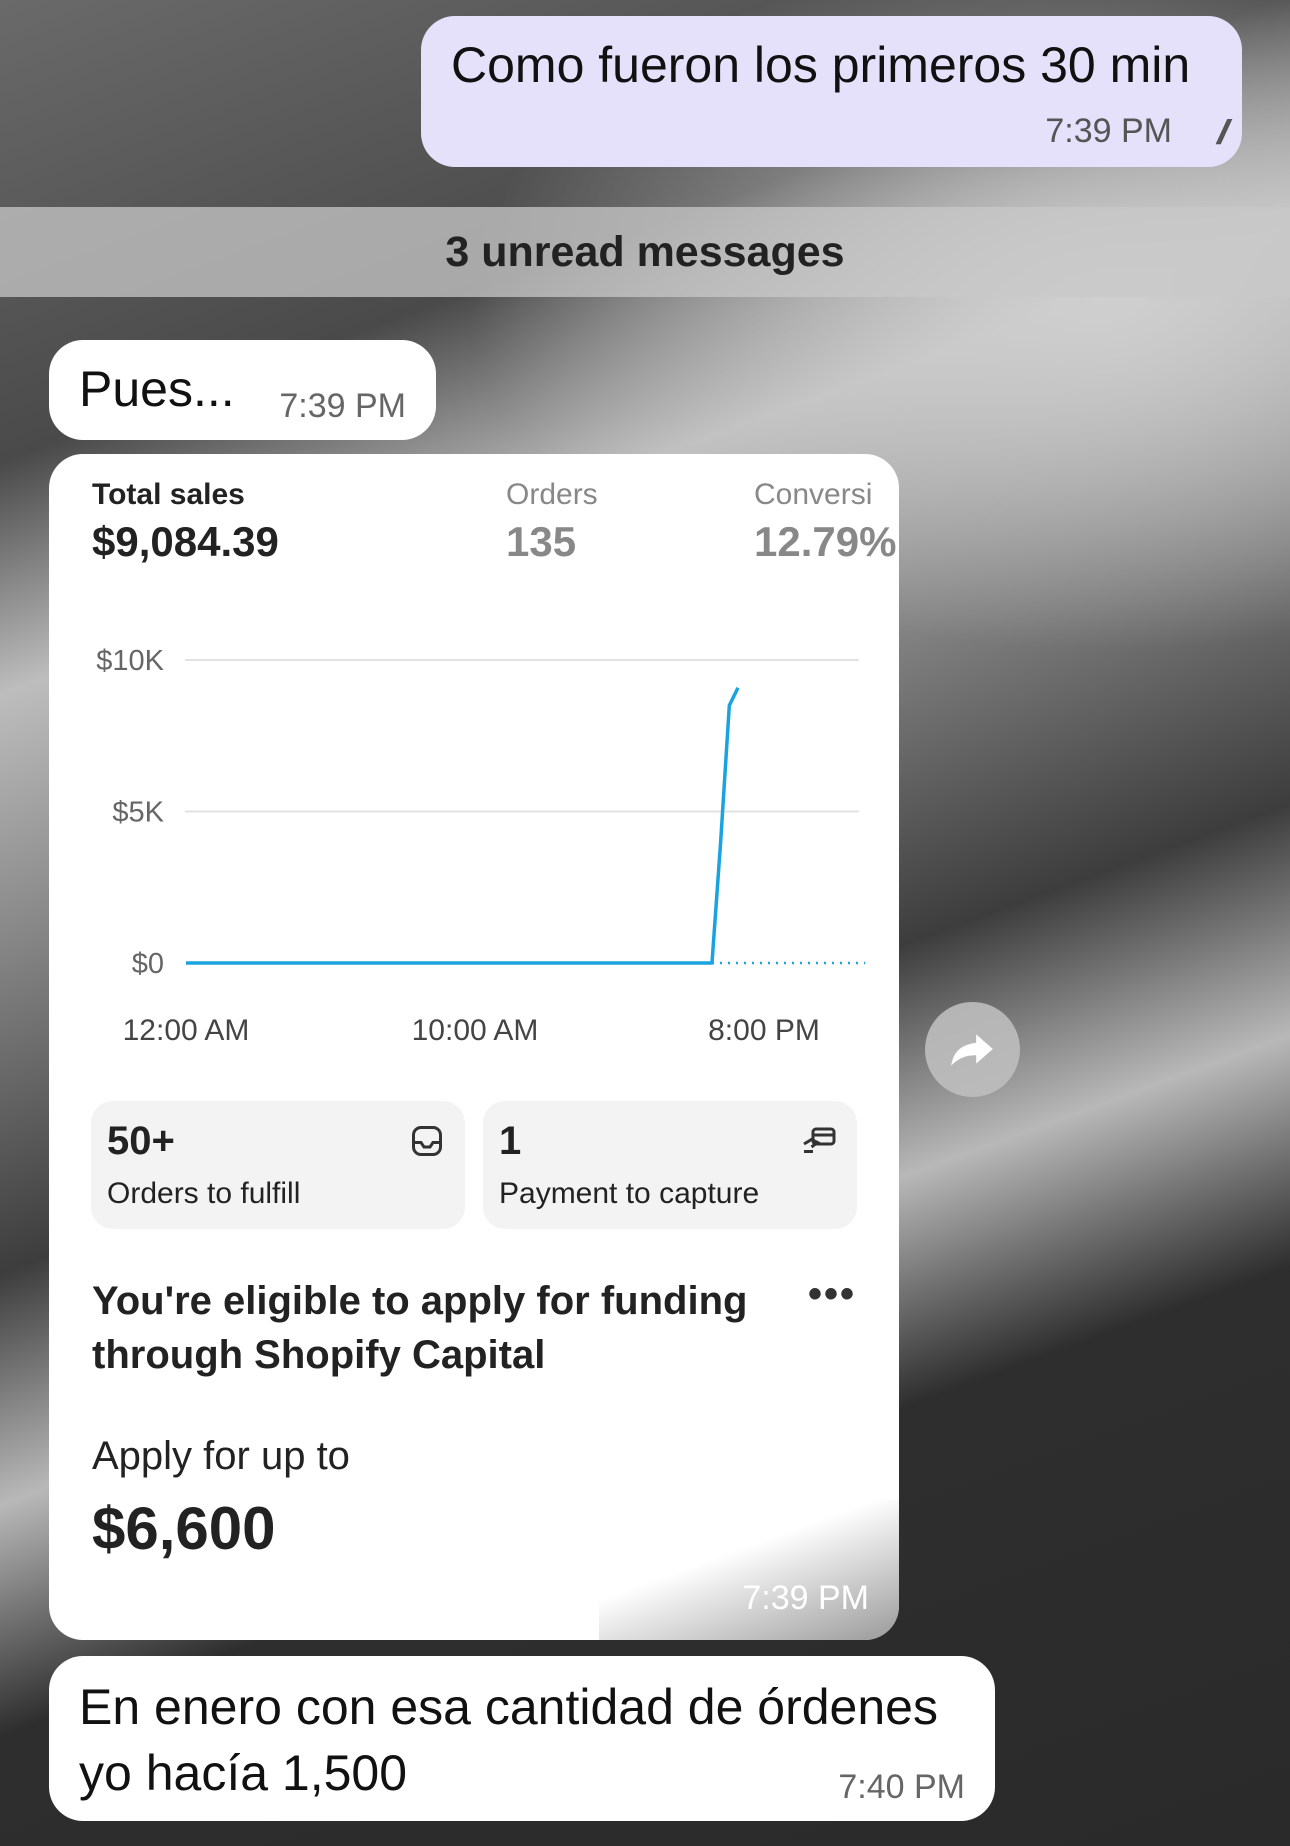  I want to click on metric-value: $9,084.39, so click(185, 541).